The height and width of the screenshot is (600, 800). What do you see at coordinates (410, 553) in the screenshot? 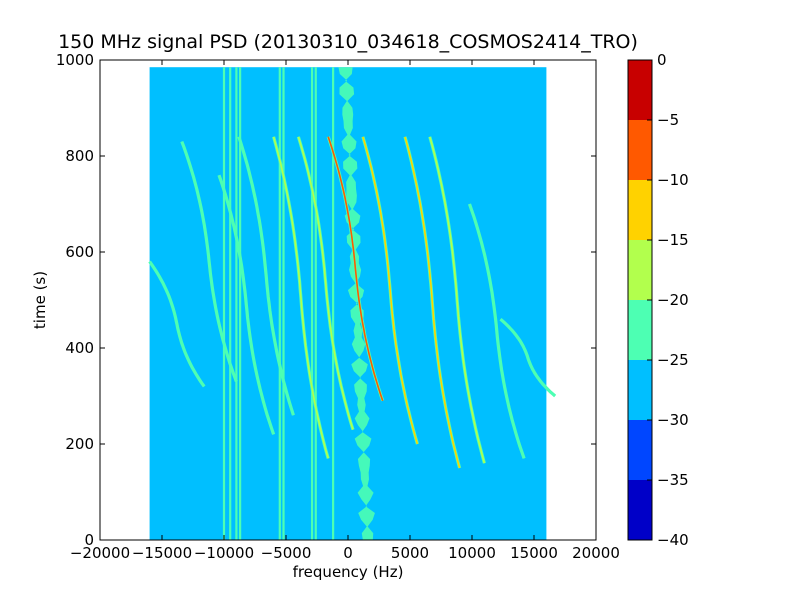
I see `x-tick-label: 5000` at bounding box center [410, 553].